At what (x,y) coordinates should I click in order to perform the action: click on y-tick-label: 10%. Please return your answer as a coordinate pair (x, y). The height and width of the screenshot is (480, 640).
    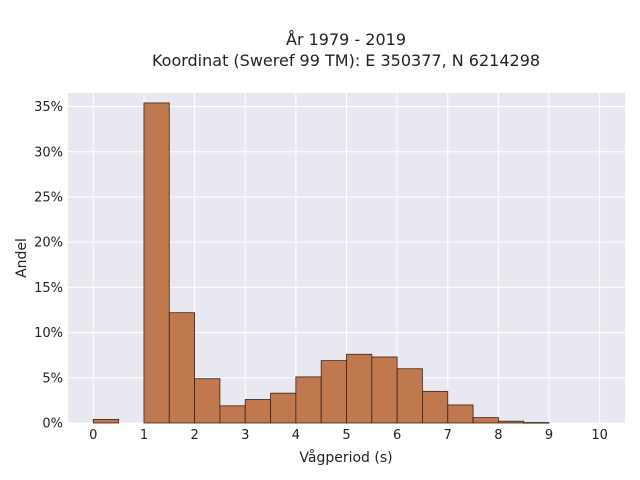
    Looking at the image, I should click on (48, 333).